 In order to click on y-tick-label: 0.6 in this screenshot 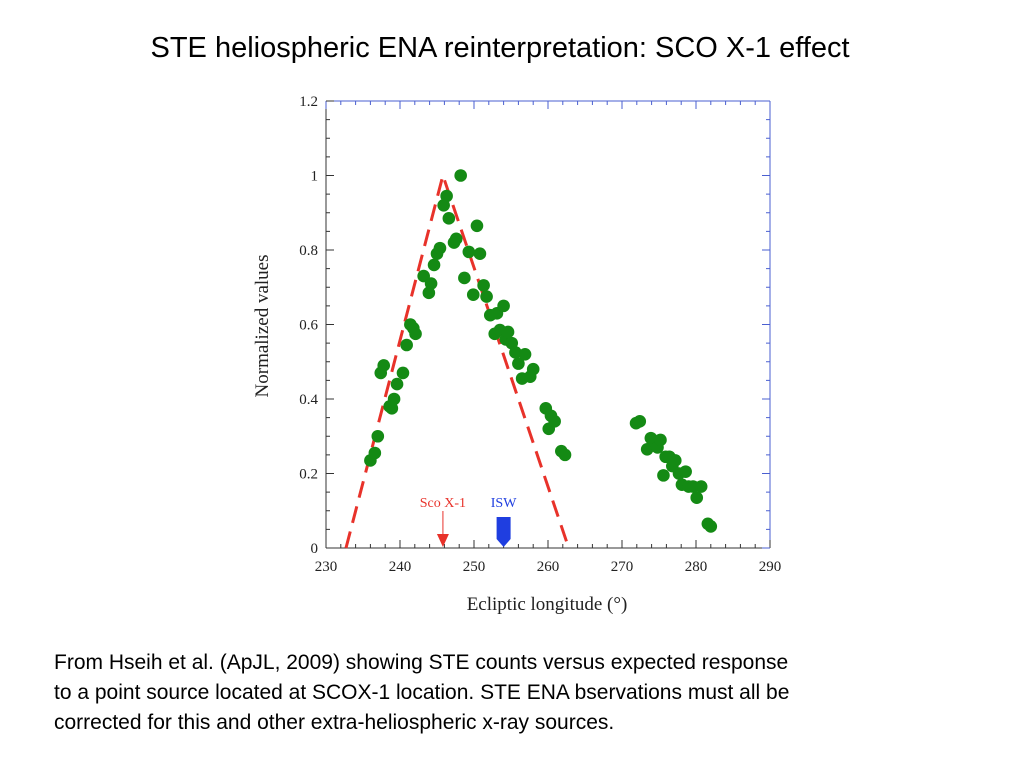, I will do `click(308, 326)`.